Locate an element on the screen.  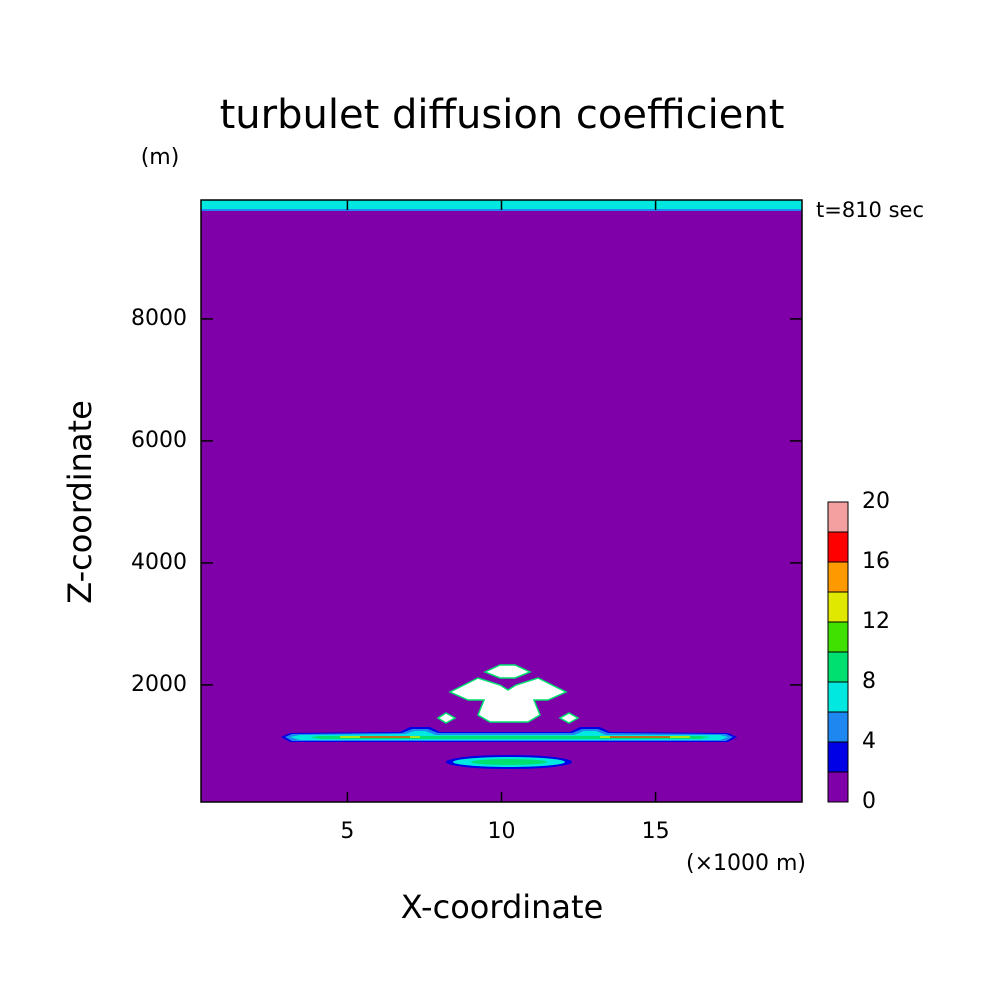
y-tick-label: 2000 is located at coordinates (159, 684).